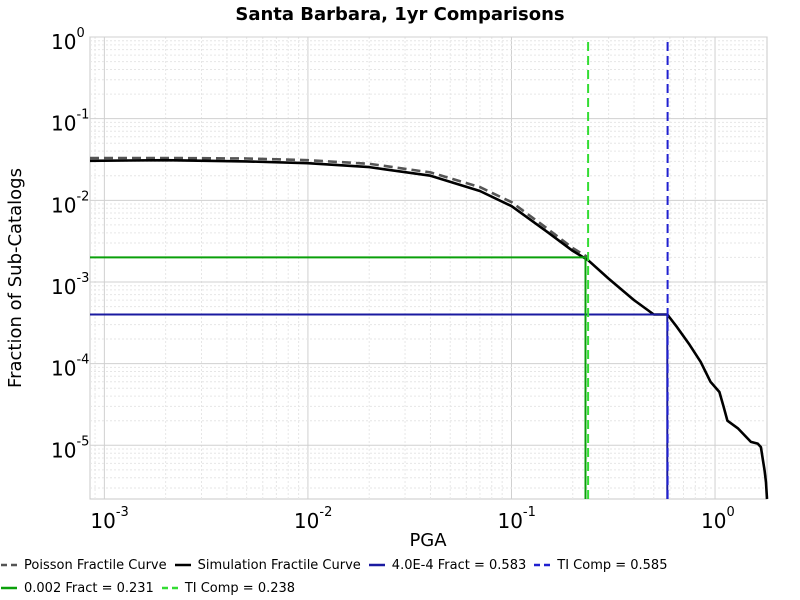  I want to click on legend-label: TI Comp = 0.238, so click(240, 588).